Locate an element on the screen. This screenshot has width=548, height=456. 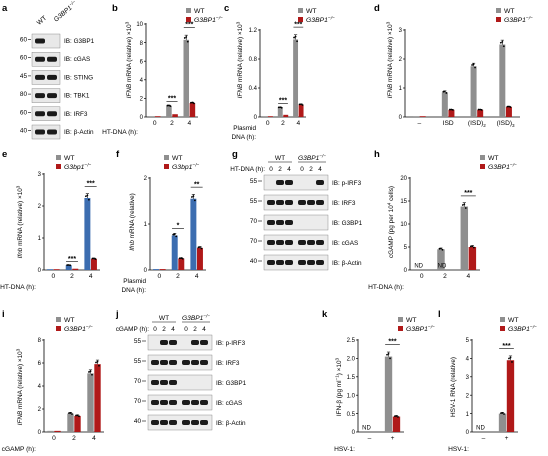
mw-marker: 40 is located at coordinates (254, 261).